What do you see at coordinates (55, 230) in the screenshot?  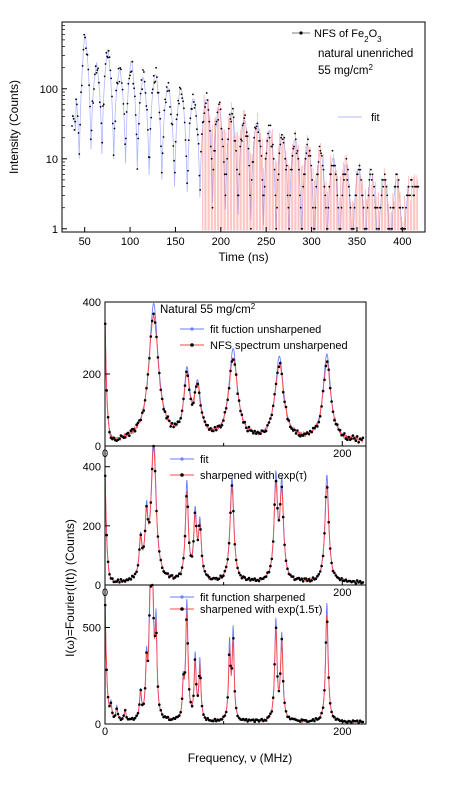 I see `y-tick-label: 1` at bounding box center [55, 230].